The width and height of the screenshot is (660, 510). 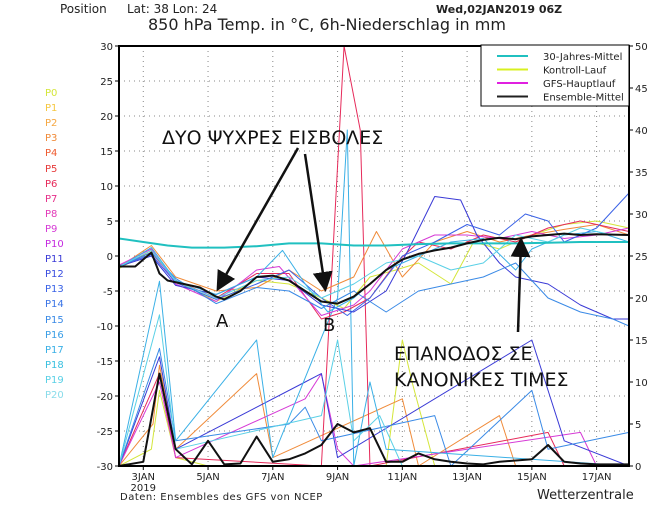 What do you see at coordinates (54, 380) in the screenshot?
I see `member-label-p19: P19` at bounding box center [54, 380].